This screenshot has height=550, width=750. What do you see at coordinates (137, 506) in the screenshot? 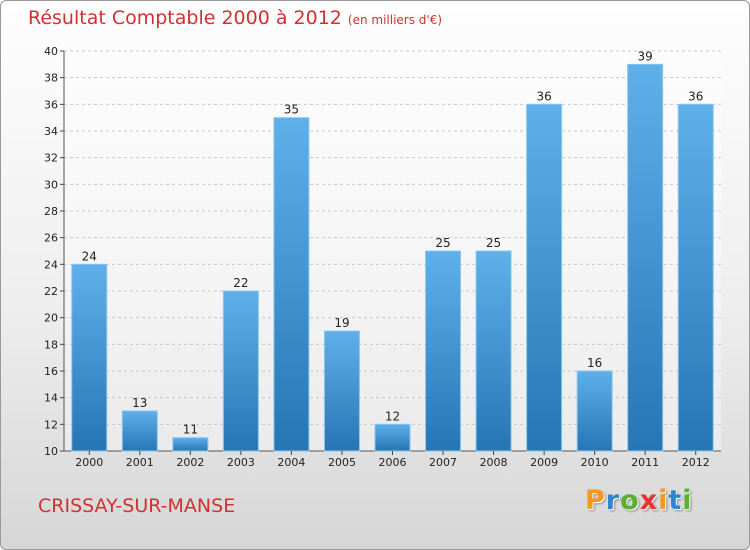
I see `commune-name: CRISSAY-SUR-MANSE` at bounding box center [137, 506].